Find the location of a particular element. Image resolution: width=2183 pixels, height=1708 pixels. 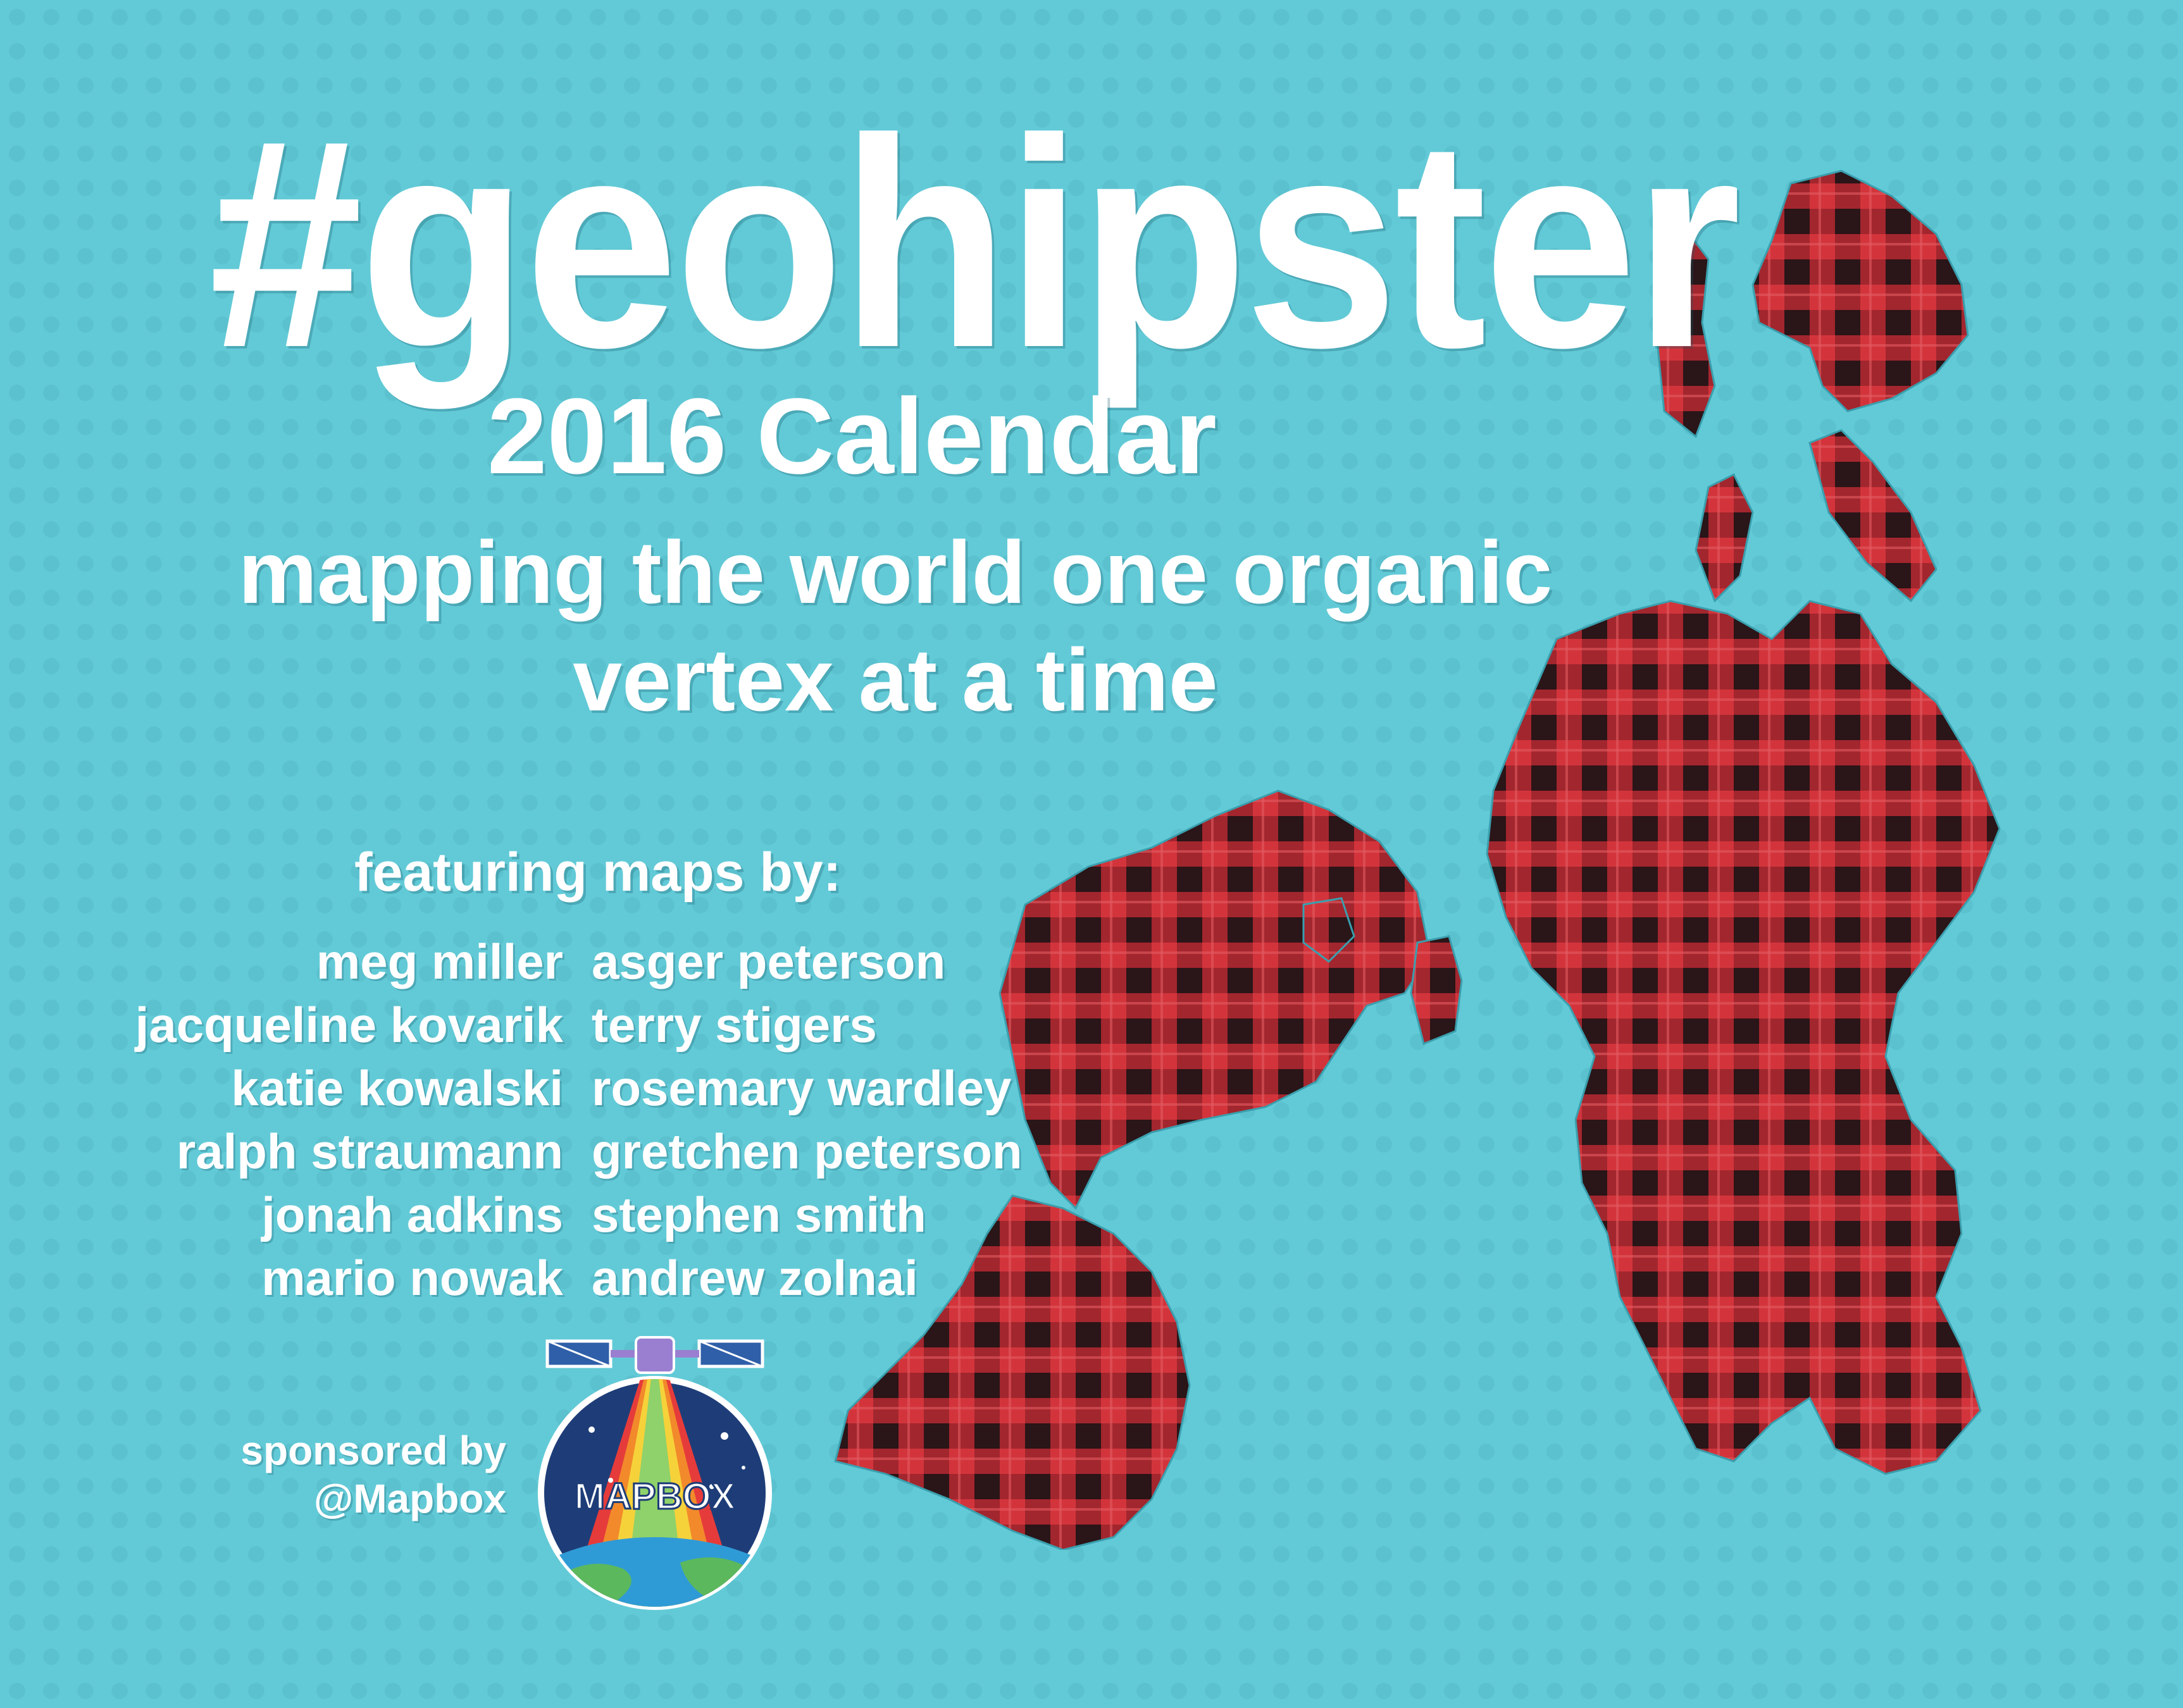

satellite-icon is located at coordinates (654, 1355).